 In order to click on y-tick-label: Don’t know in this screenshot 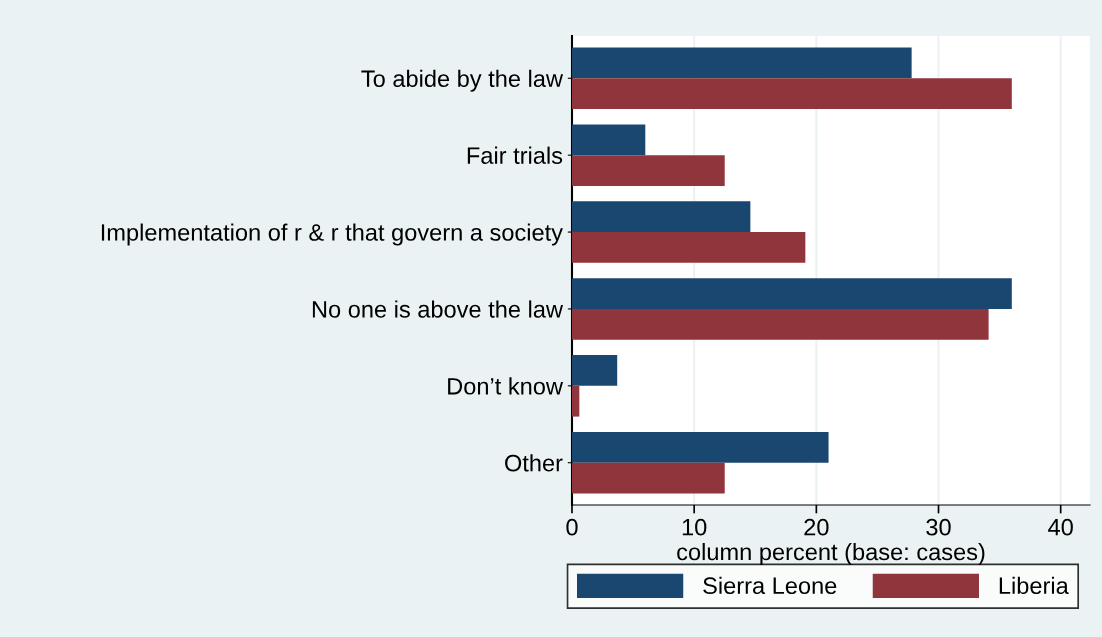, I will do `click(506, 386)`.